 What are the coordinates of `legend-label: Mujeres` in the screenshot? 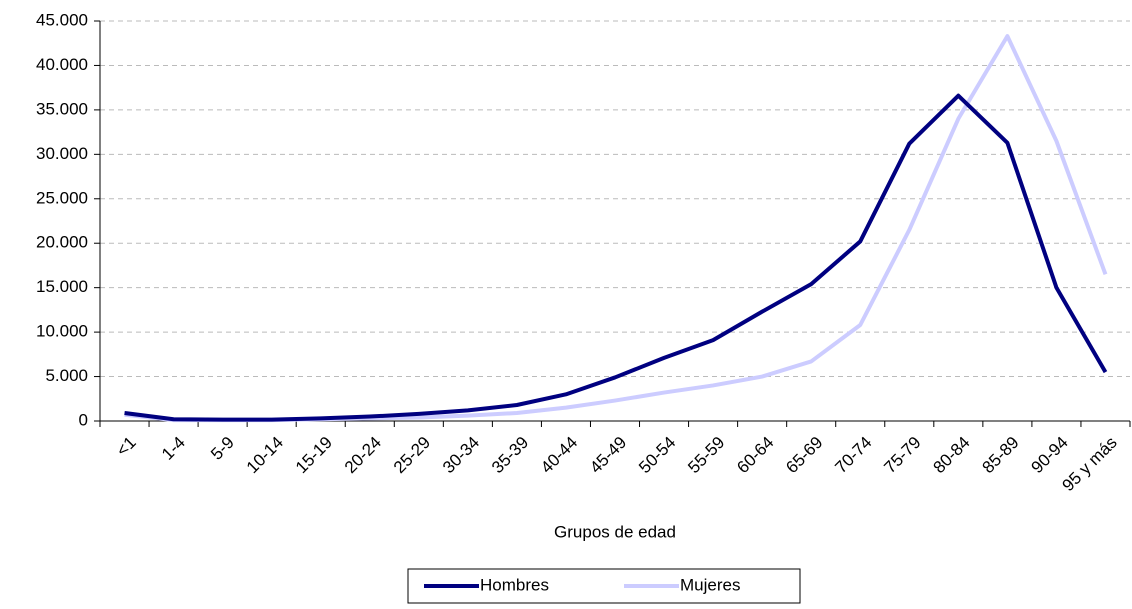 It's located at (710, 584).